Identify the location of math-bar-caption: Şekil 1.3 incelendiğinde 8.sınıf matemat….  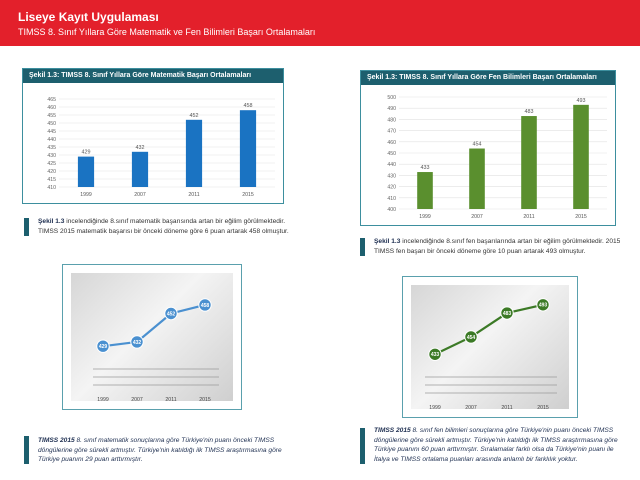
(168, 226).